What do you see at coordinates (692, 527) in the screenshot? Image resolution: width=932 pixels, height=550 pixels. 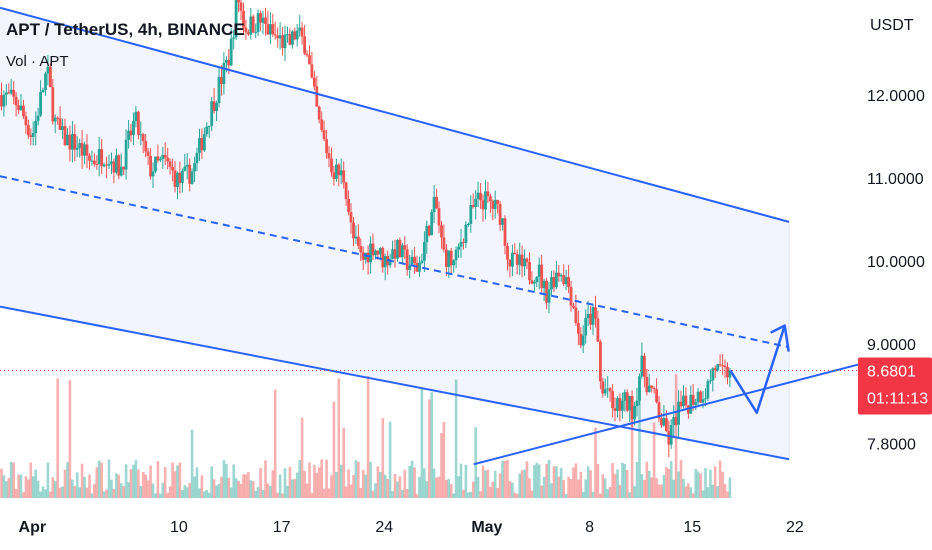 I see `time-tick-label: 15` at bounding box center [692, 527].